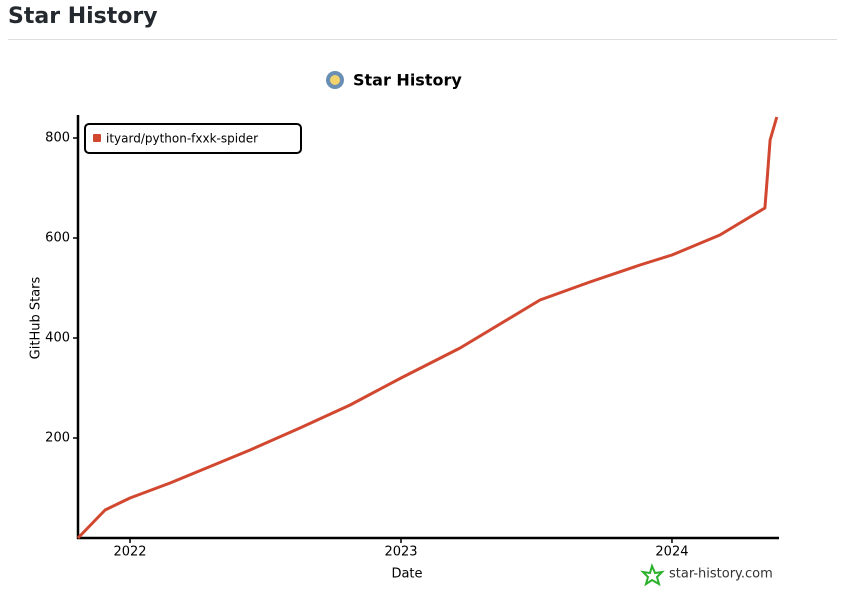 This screenshot has height=599, width=843. I want to click on x-axis-label: Date, so click(406, 574).